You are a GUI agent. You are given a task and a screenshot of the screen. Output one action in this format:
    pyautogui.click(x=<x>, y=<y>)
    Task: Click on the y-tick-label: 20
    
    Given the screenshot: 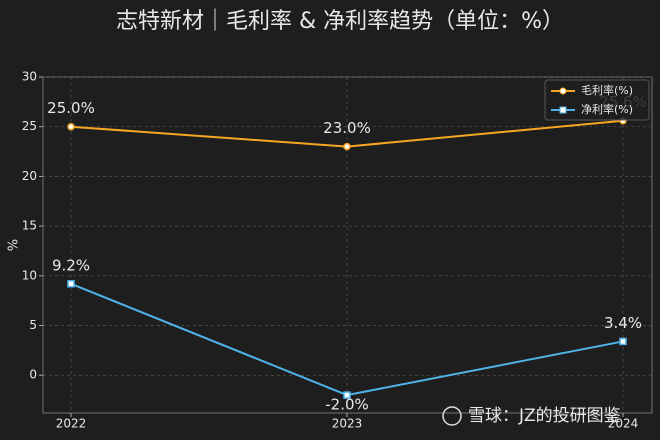 What is the action you would take?
    pyautogui.click(x=29, y=176)
    